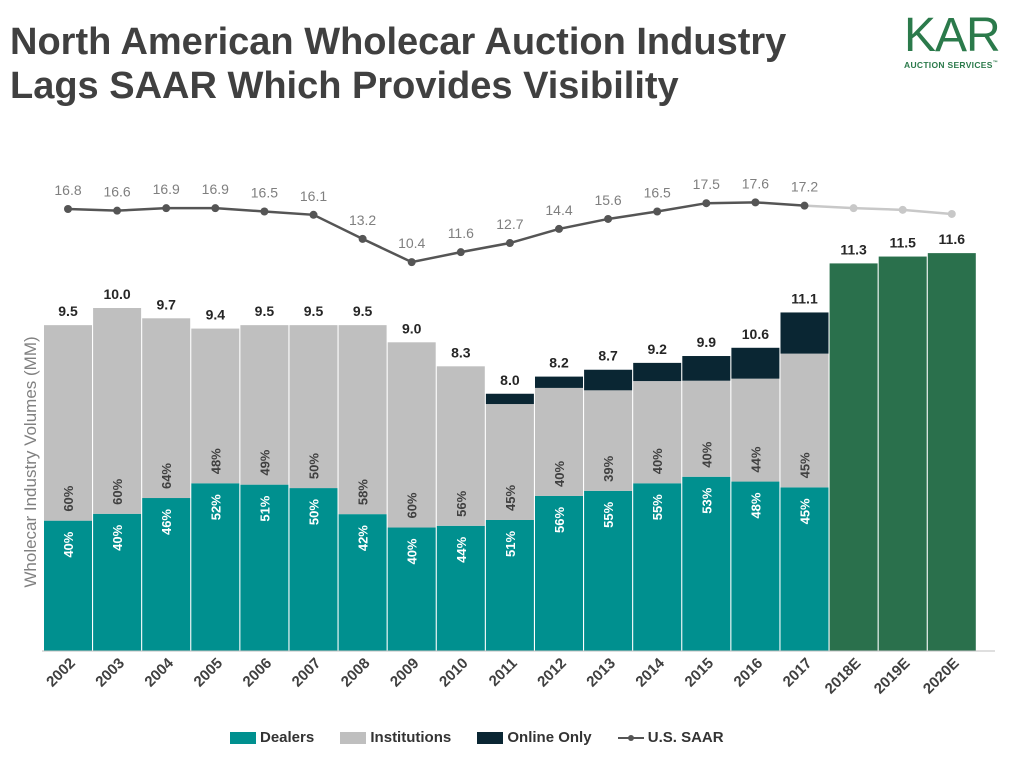  Describe the element at coordinates (159, 672) in the screenshot. I see `x-tick-2004: 2004` at that location.